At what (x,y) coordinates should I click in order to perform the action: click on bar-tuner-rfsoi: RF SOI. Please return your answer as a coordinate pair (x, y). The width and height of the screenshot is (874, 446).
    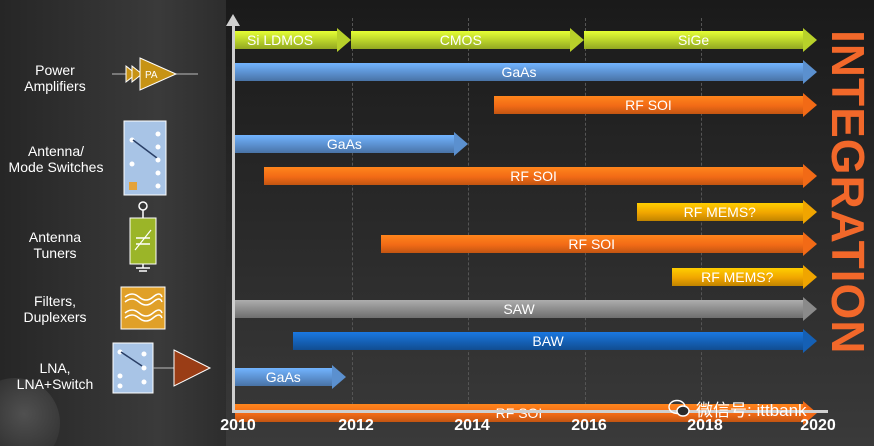
    Looking at the image, I should click on (598, 244).